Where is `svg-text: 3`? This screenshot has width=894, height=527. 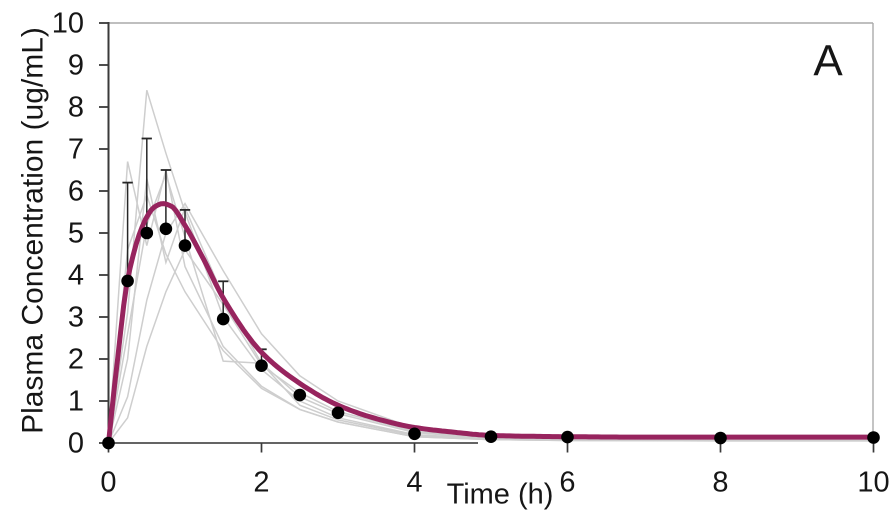 svg-text: 3 is located at coordinates (76, 318).